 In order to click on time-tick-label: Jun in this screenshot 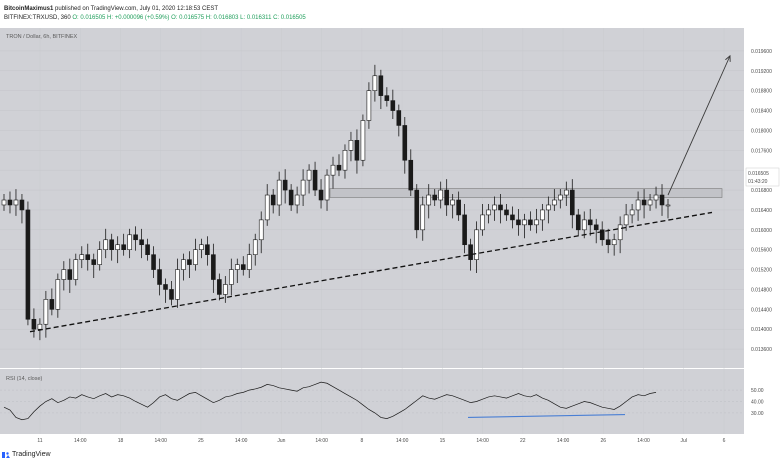, I will do `click(281, 441)`.